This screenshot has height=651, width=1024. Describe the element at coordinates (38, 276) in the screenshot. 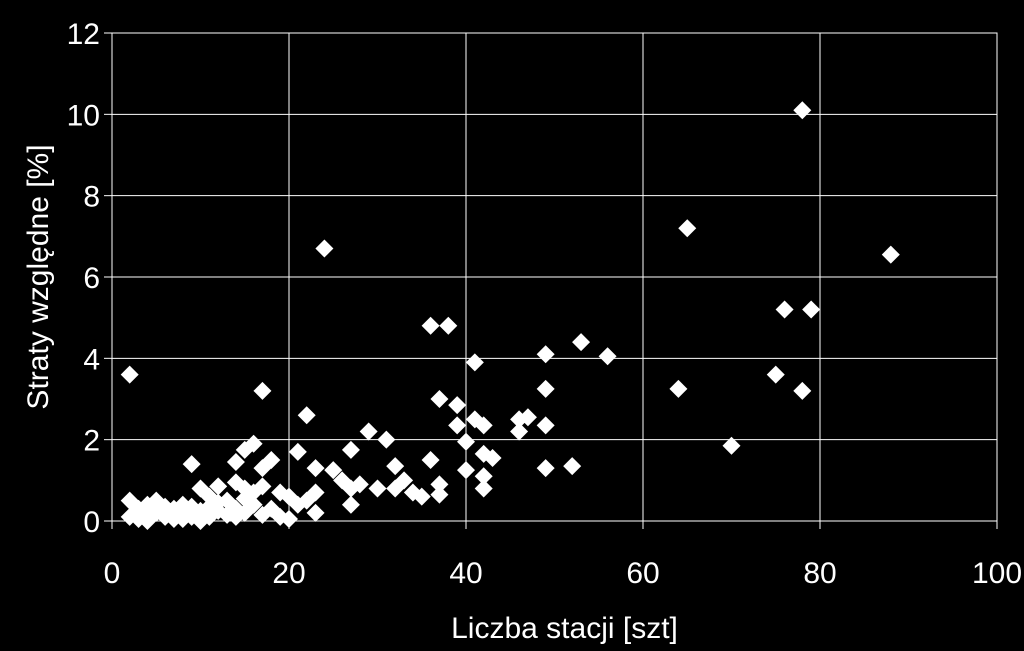

I see `y-axis-title: Straty względne [%]` at that location.